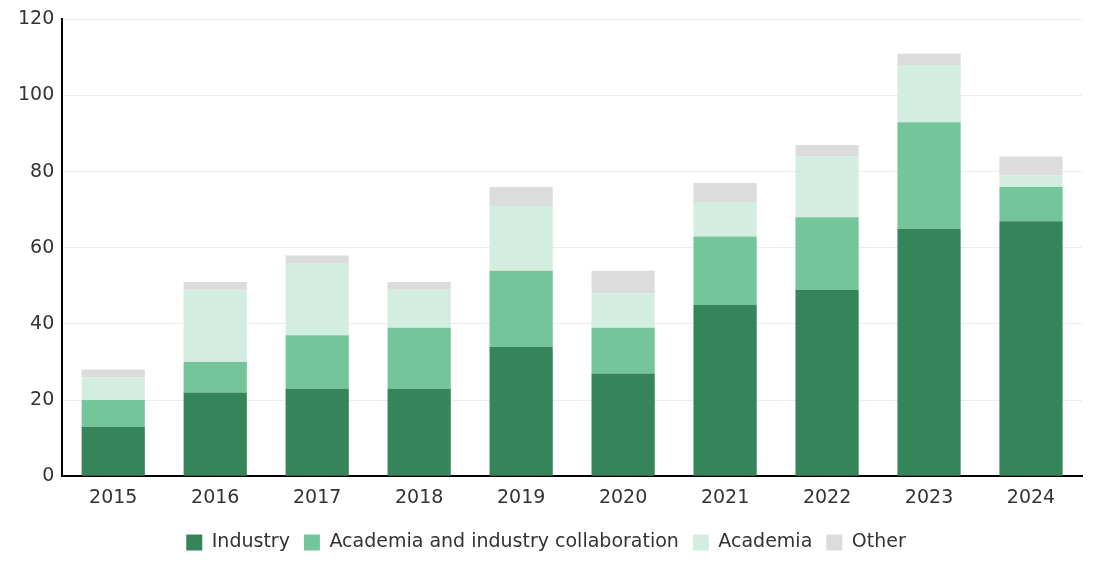 This screenshot has width=1104, height=564. I want to click on x-tick-label: 2021, so click(725, 495).